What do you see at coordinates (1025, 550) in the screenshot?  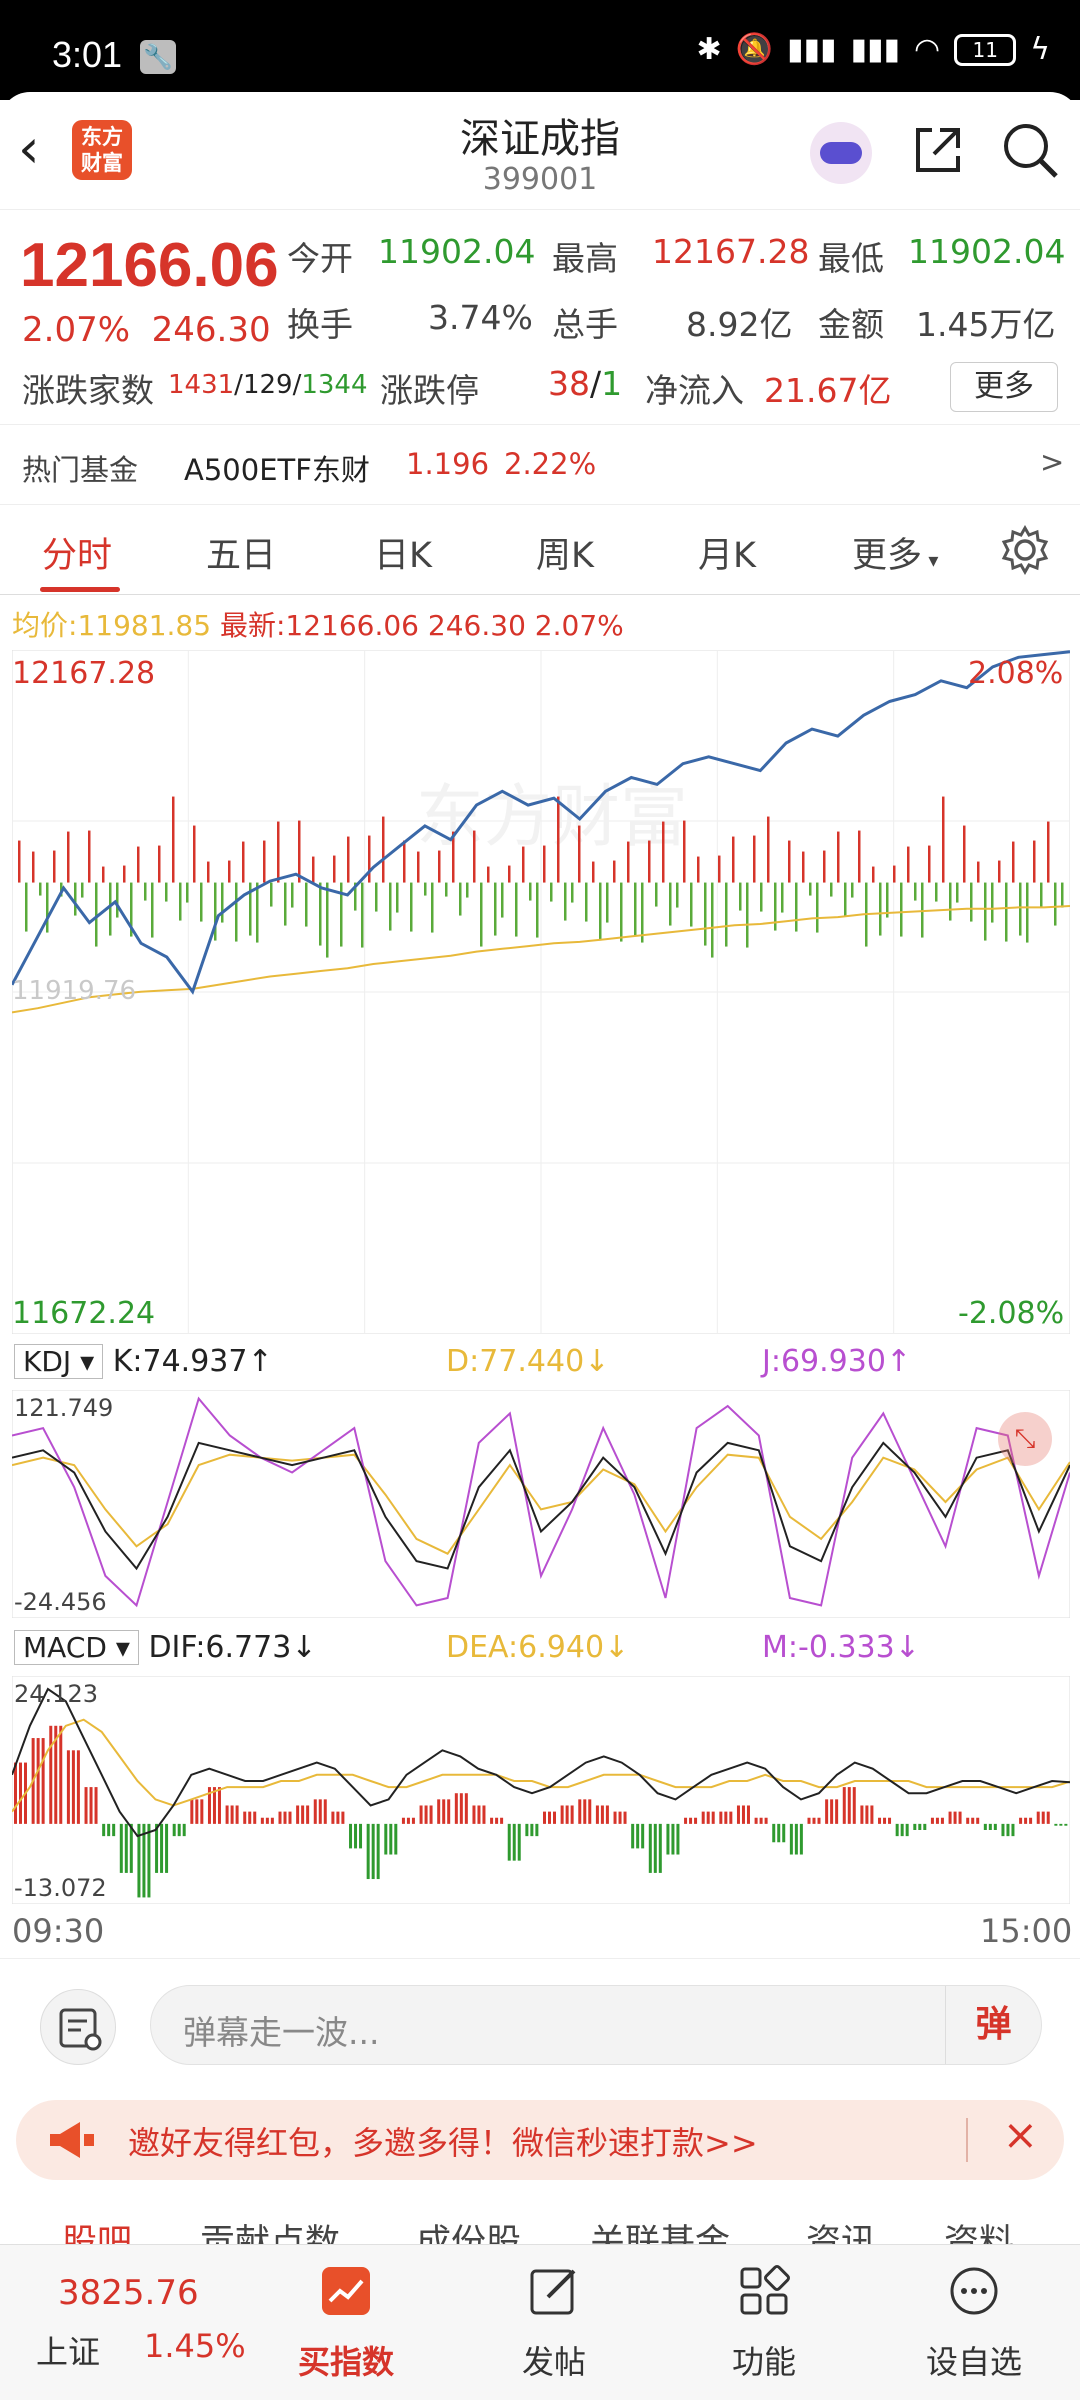 I see `settings-gear-icon` at bounding box center [1025, 550].